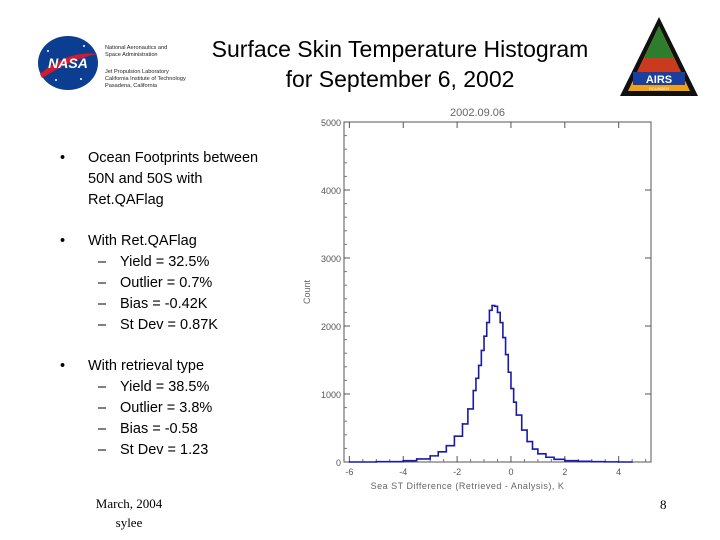 Image resolution: width=720 pixels, height=540 pixels. What do you see at coordinates (331, 191) in the screenshot?
I see `y-tick-label: 4000` at bounding box center [331, 191].